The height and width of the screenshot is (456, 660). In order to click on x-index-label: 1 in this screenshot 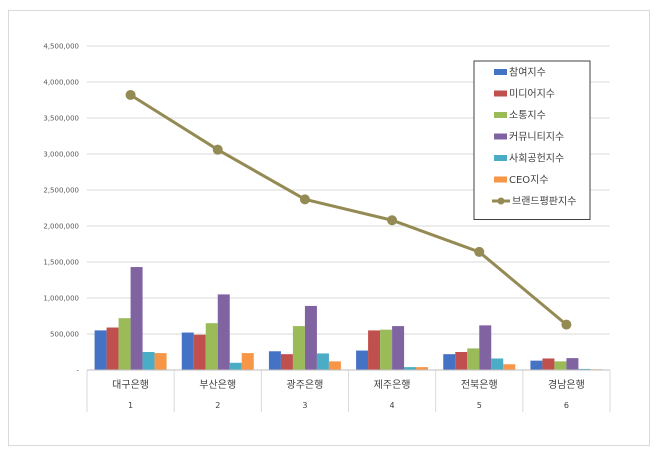, I will do `click(130, 405)`.